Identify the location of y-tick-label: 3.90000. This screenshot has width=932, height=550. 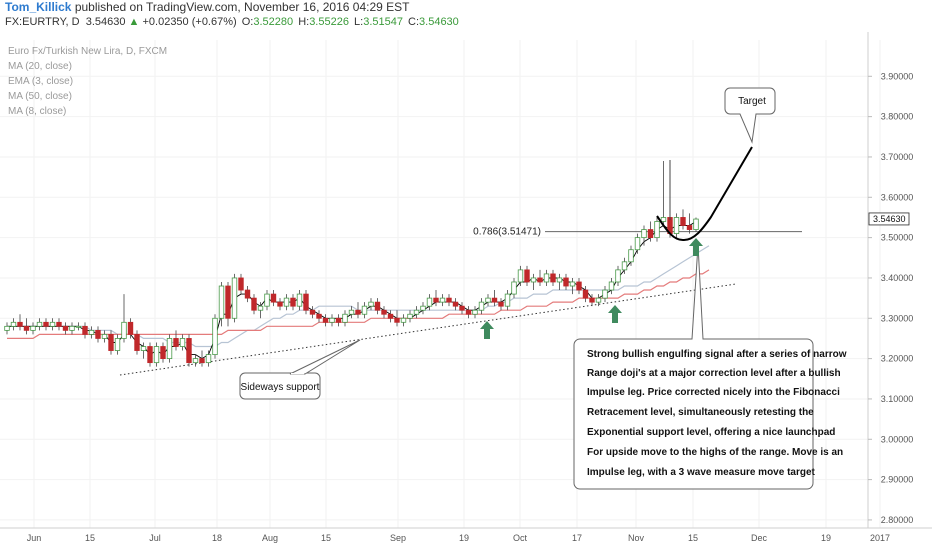
(897, 76).